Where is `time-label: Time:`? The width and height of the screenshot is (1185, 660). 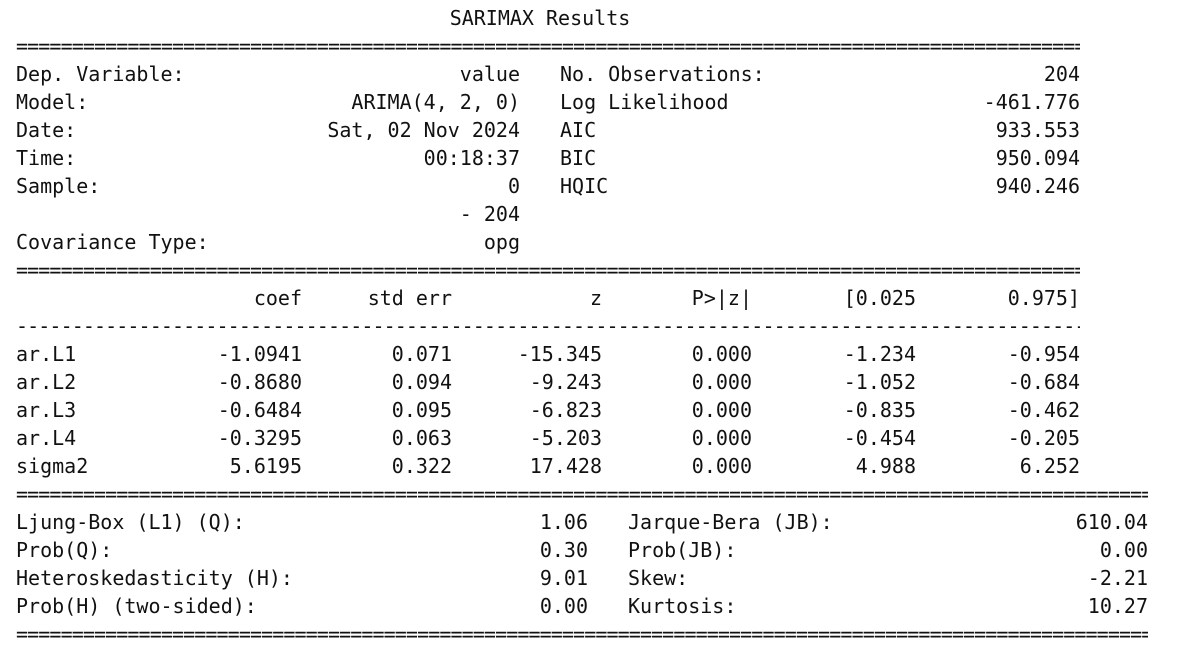 time-label: Time: is located at coordinates (46, 158).